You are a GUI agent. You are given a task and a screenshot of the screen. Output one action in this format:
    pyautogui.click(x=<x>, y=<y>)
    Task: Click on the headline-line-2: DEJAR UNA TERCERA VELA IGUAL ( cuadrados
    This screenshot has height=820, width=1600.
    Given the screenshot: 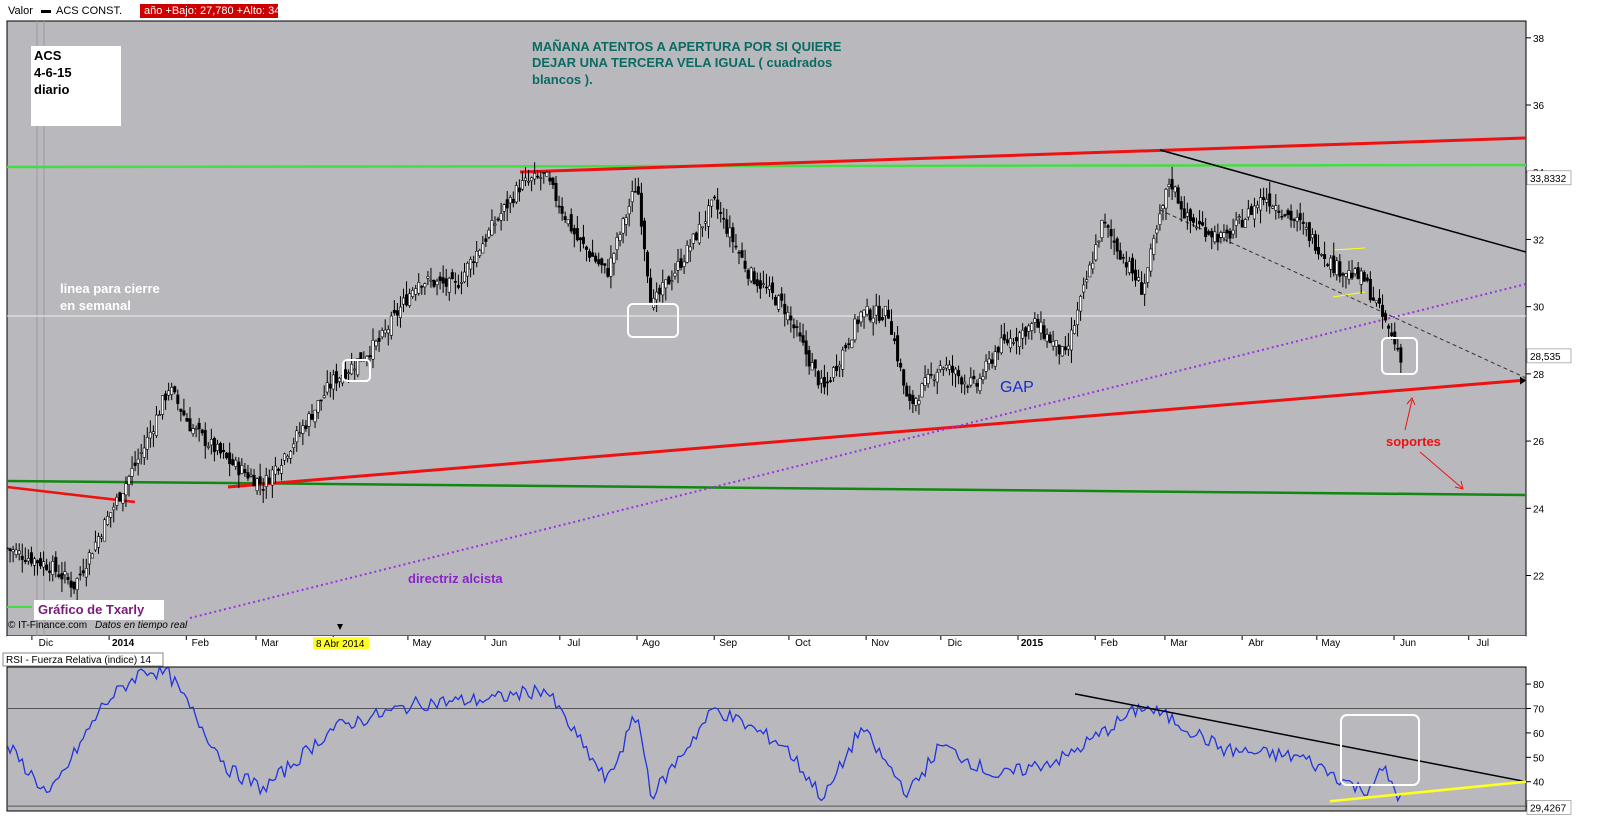 What is the action you would take?
    pyautogui.click(x=682, y=62)
    